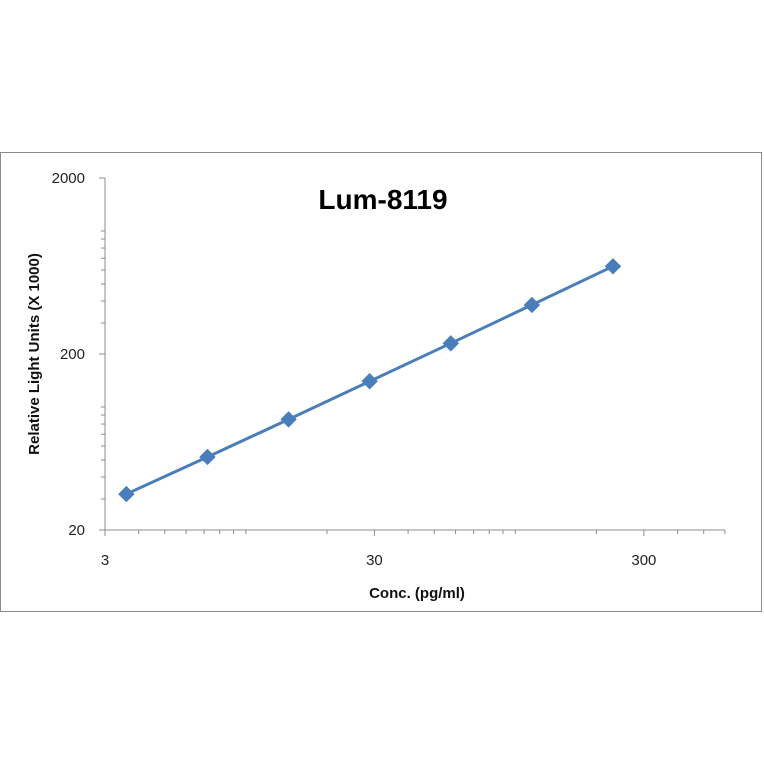  I want to click on x-axis-title: Conc. (pg/ml), so click(417, 593).